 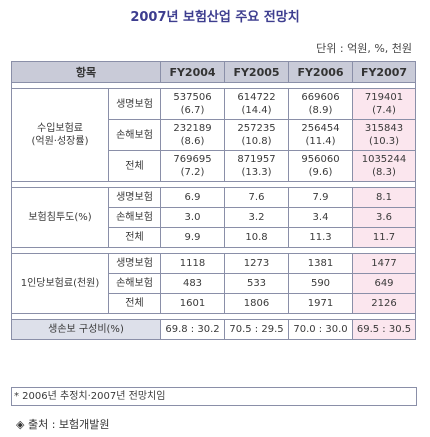 I want to click on value-cell: 1118, so click(x=192, y=263).